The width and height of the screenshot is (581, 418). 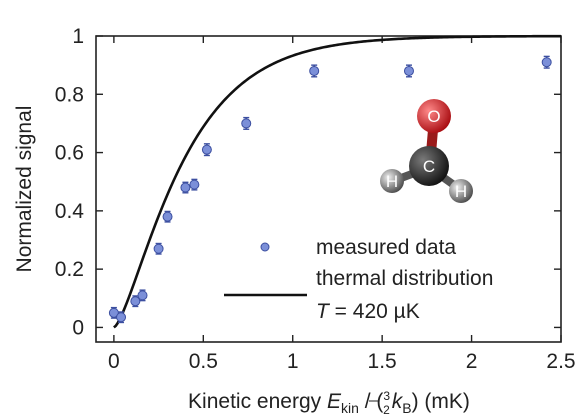 I want to click on atom-hydrogen-left, so click(x=392, y=181).